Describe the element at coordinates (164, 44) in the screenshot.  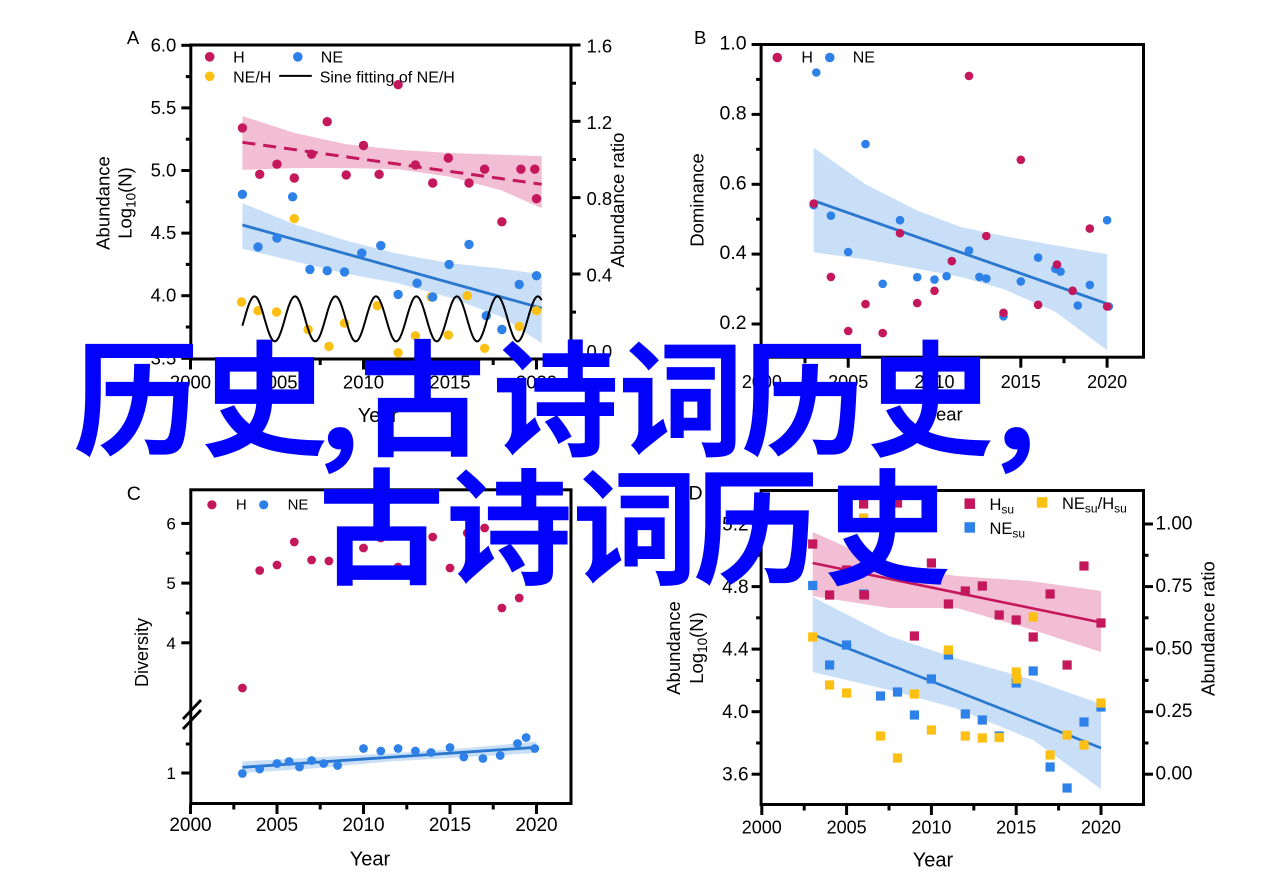
I see `svg-text: 6.0` at that location.